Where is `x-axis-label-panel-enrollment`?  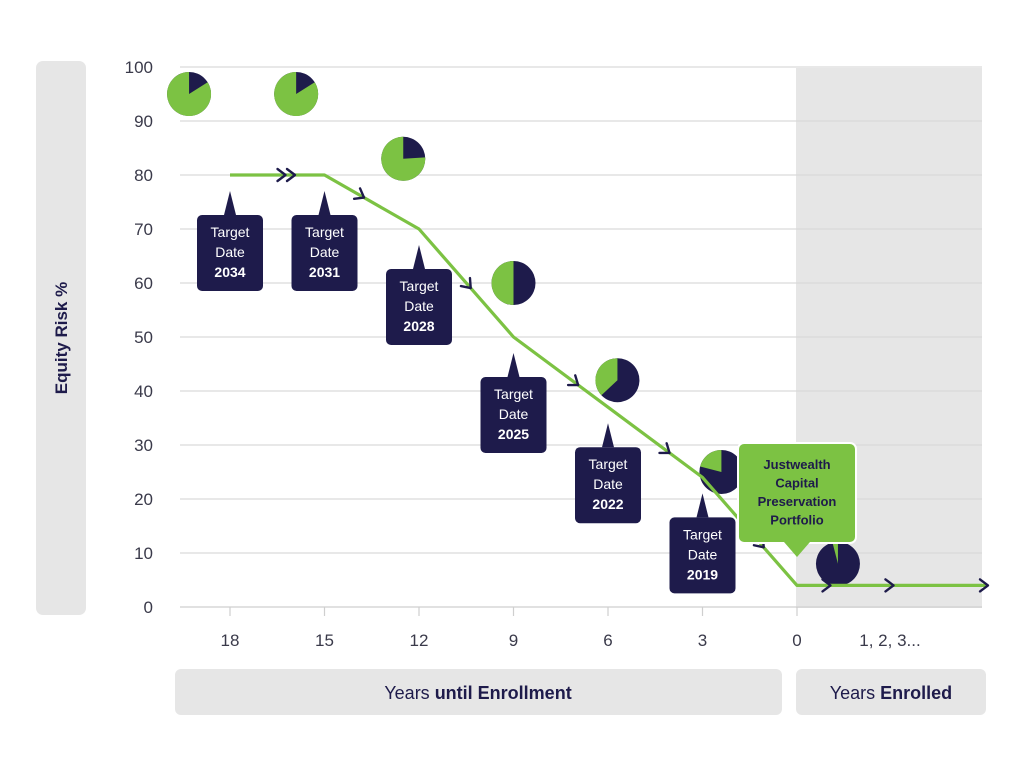 x-axis-label-panel-enrollment is located at coordinates (478, 692).